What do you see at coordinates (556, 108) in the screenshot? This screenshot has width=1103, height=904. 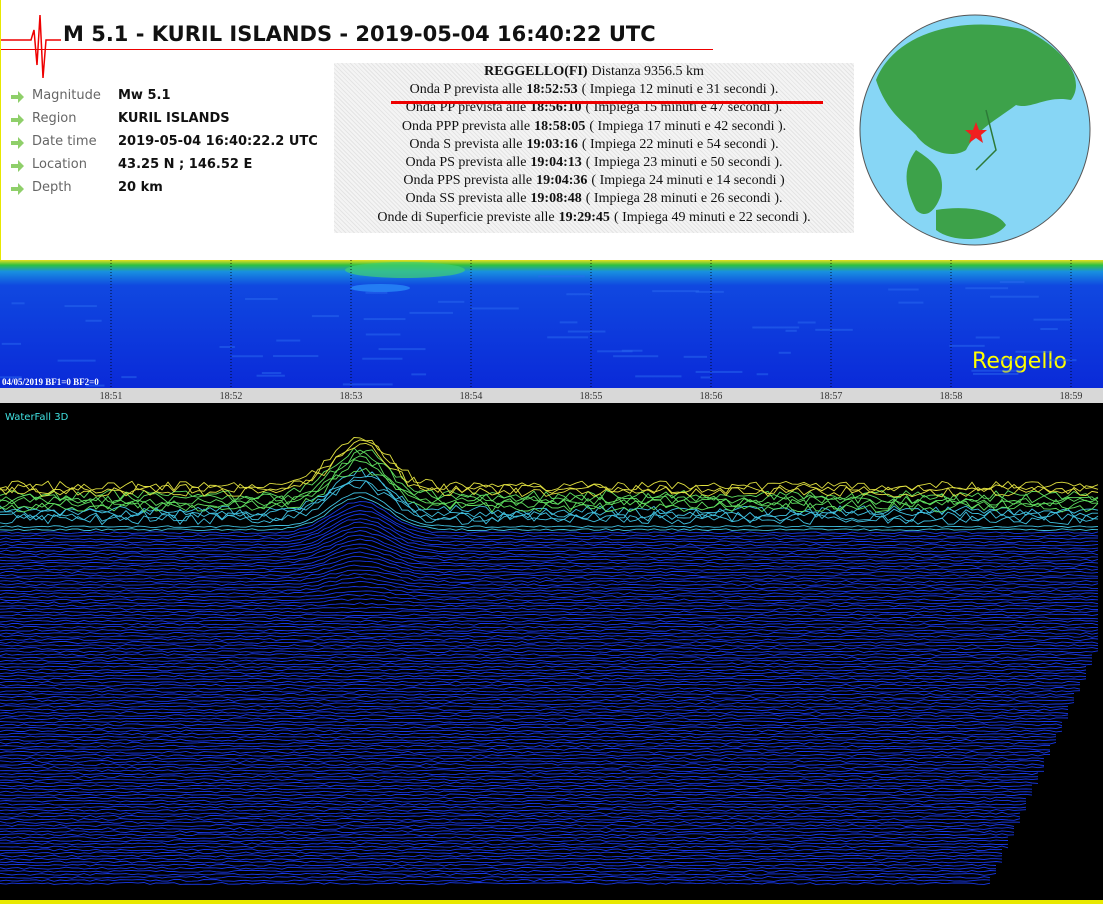 I see `arrival-time: 18:56:10` at bounding box center [556, 108].